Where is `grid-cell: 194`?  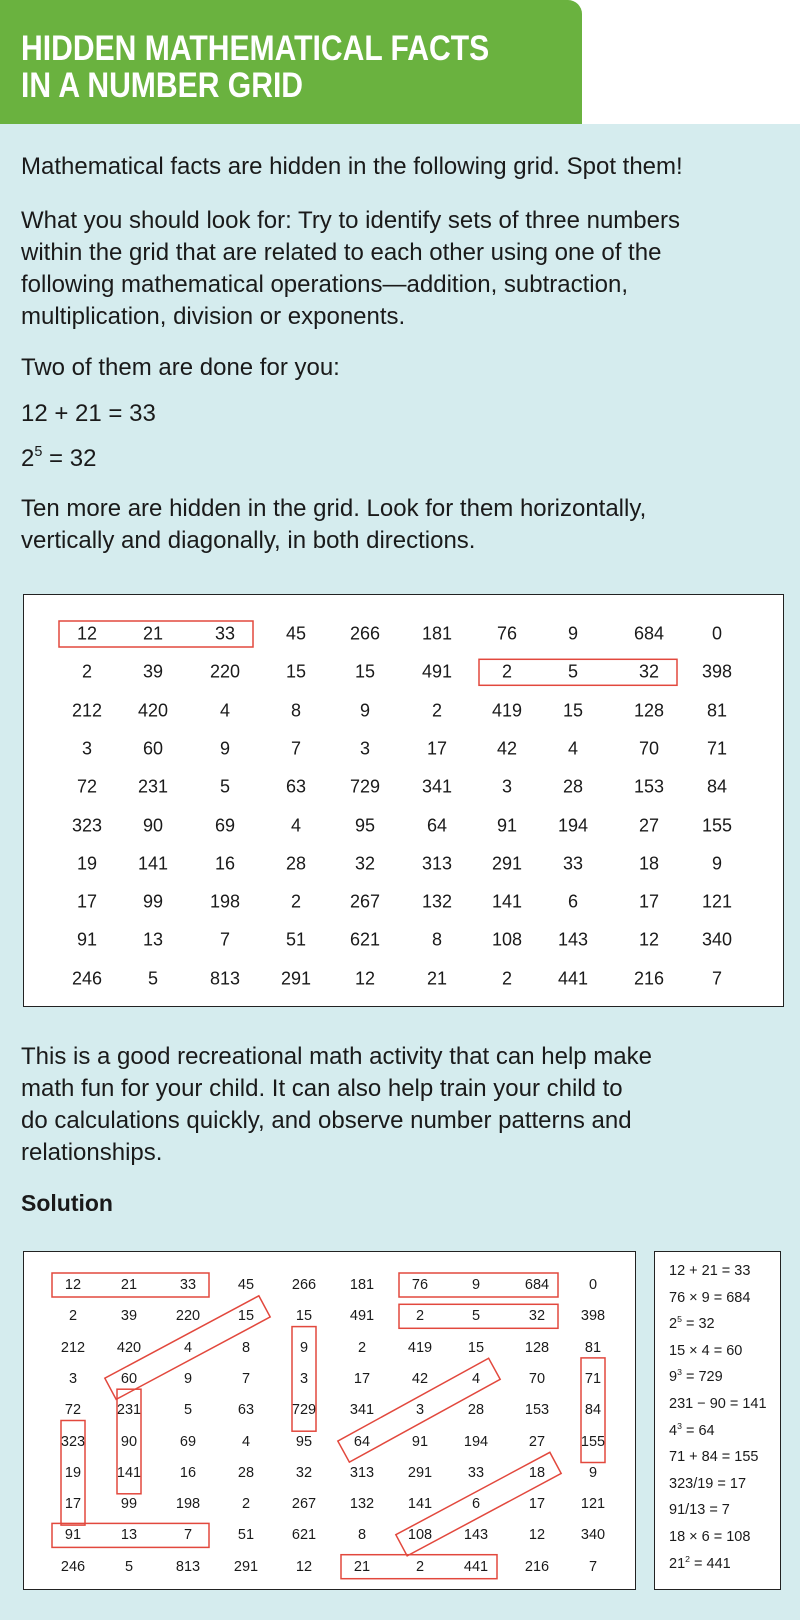
grid-cell: 194 is located at coordinates (573, 825).